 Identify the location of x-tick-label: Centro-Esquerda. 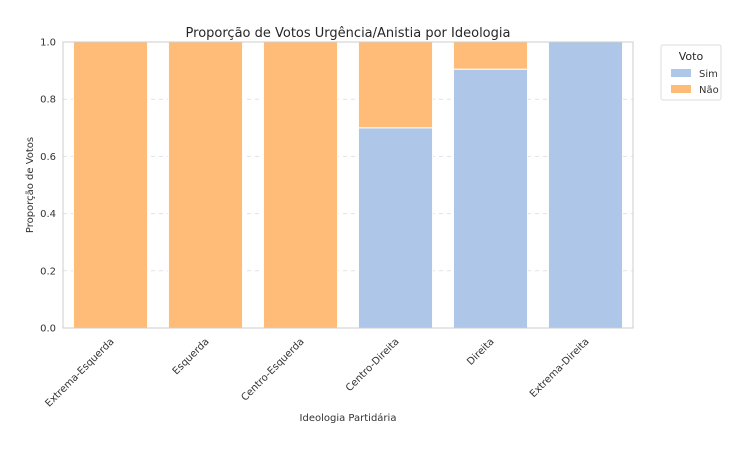
(272, 369).